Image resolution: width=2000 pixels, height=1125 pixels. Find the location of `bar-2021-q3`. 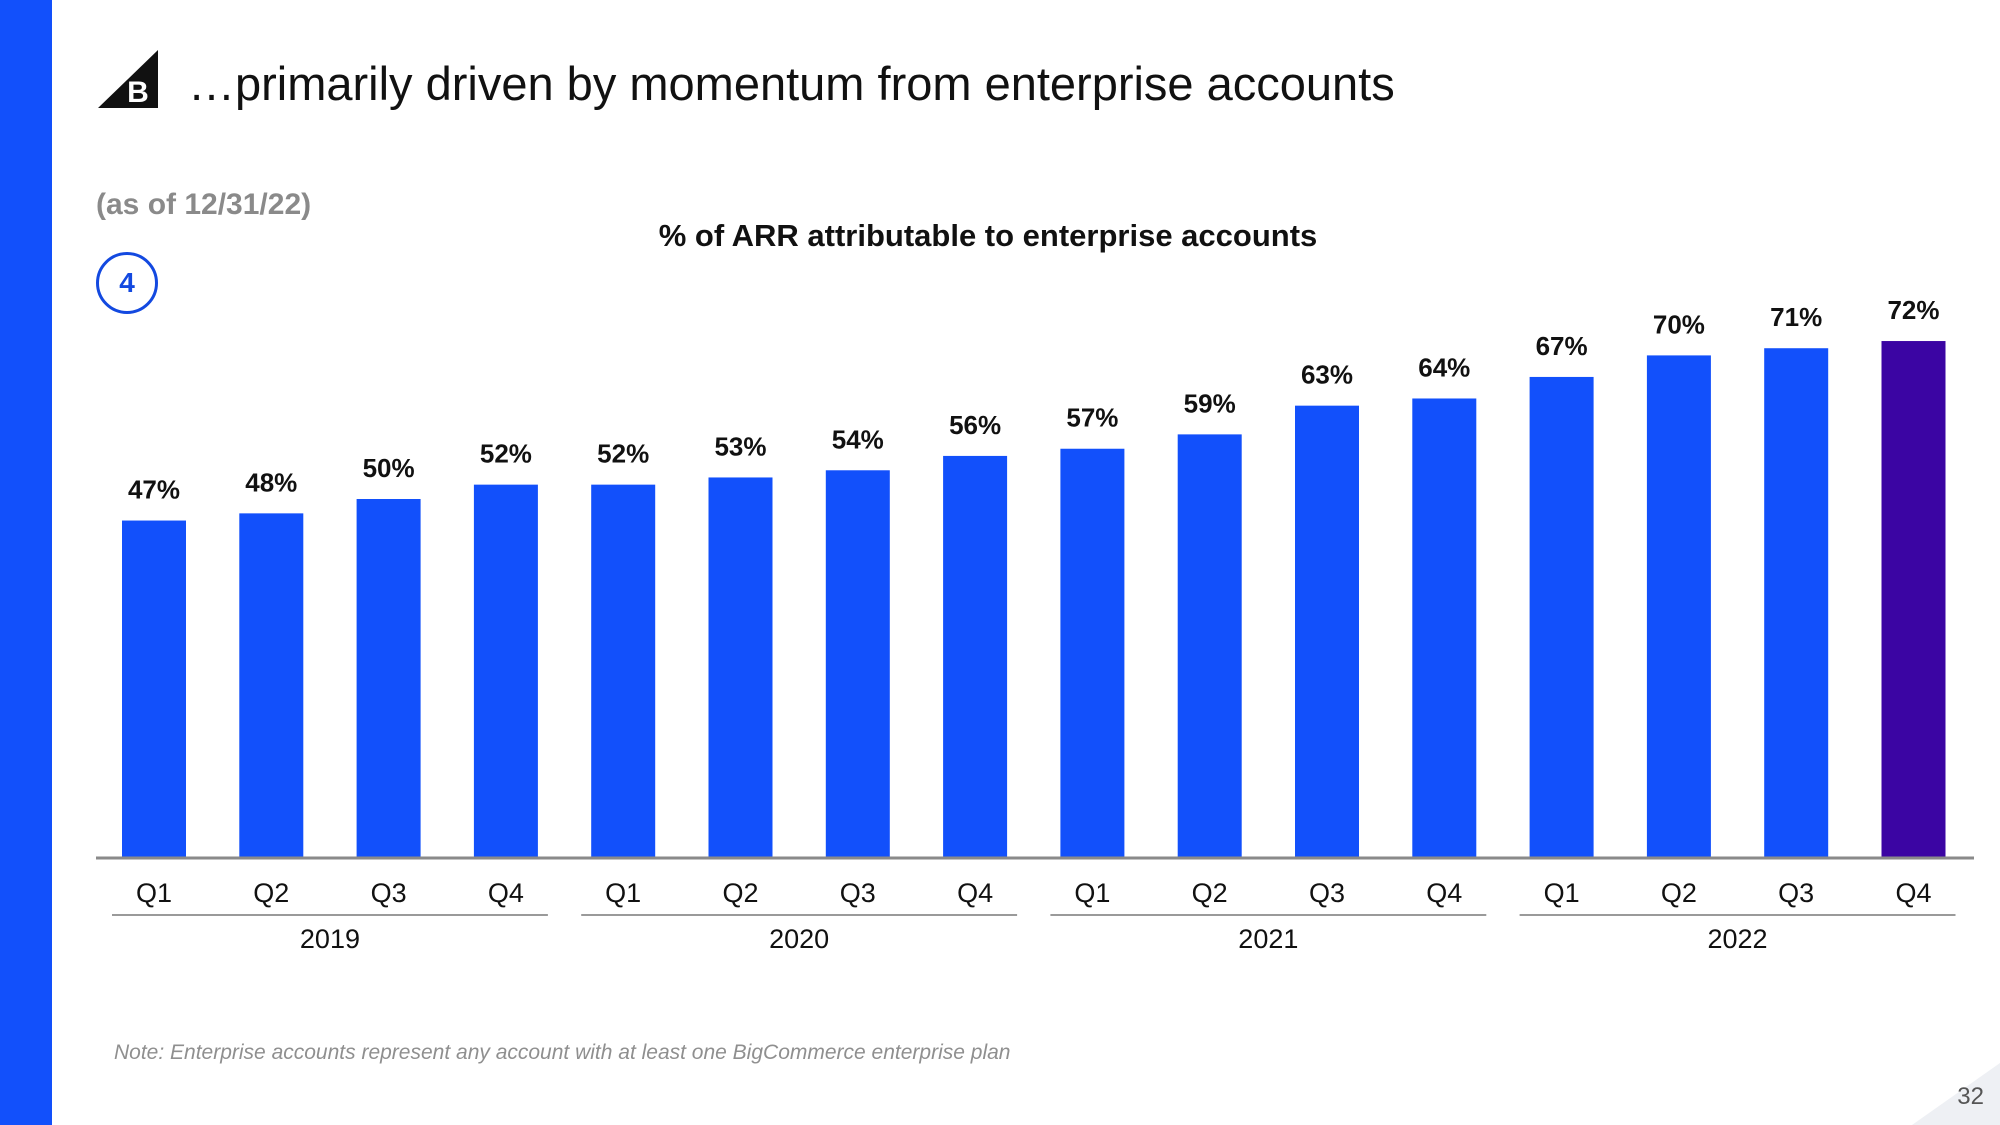

bar-2021-q3 is located at coordinates (1327, 631).